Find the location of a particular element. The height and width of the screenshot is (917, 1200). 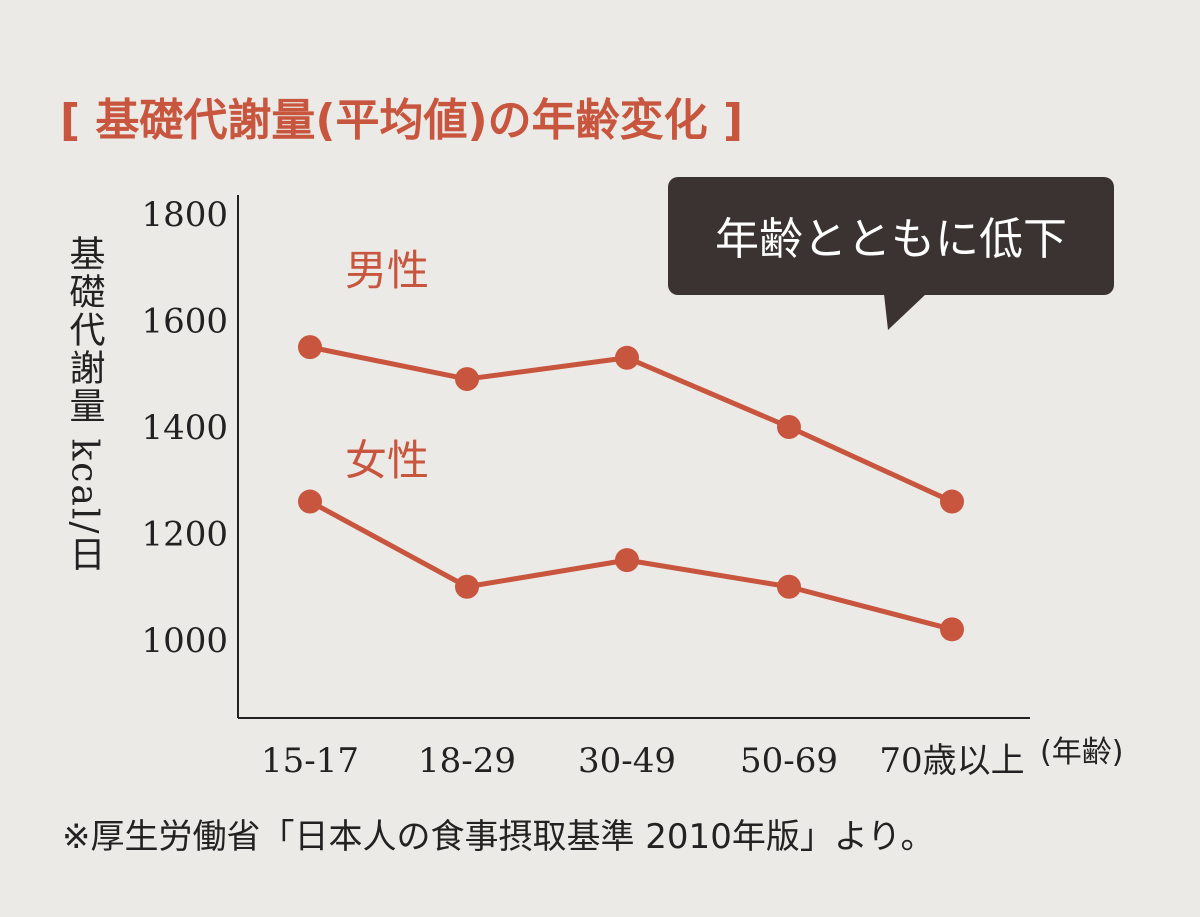

x-tick-label: 30-49 is located at coordinates (627, 761).